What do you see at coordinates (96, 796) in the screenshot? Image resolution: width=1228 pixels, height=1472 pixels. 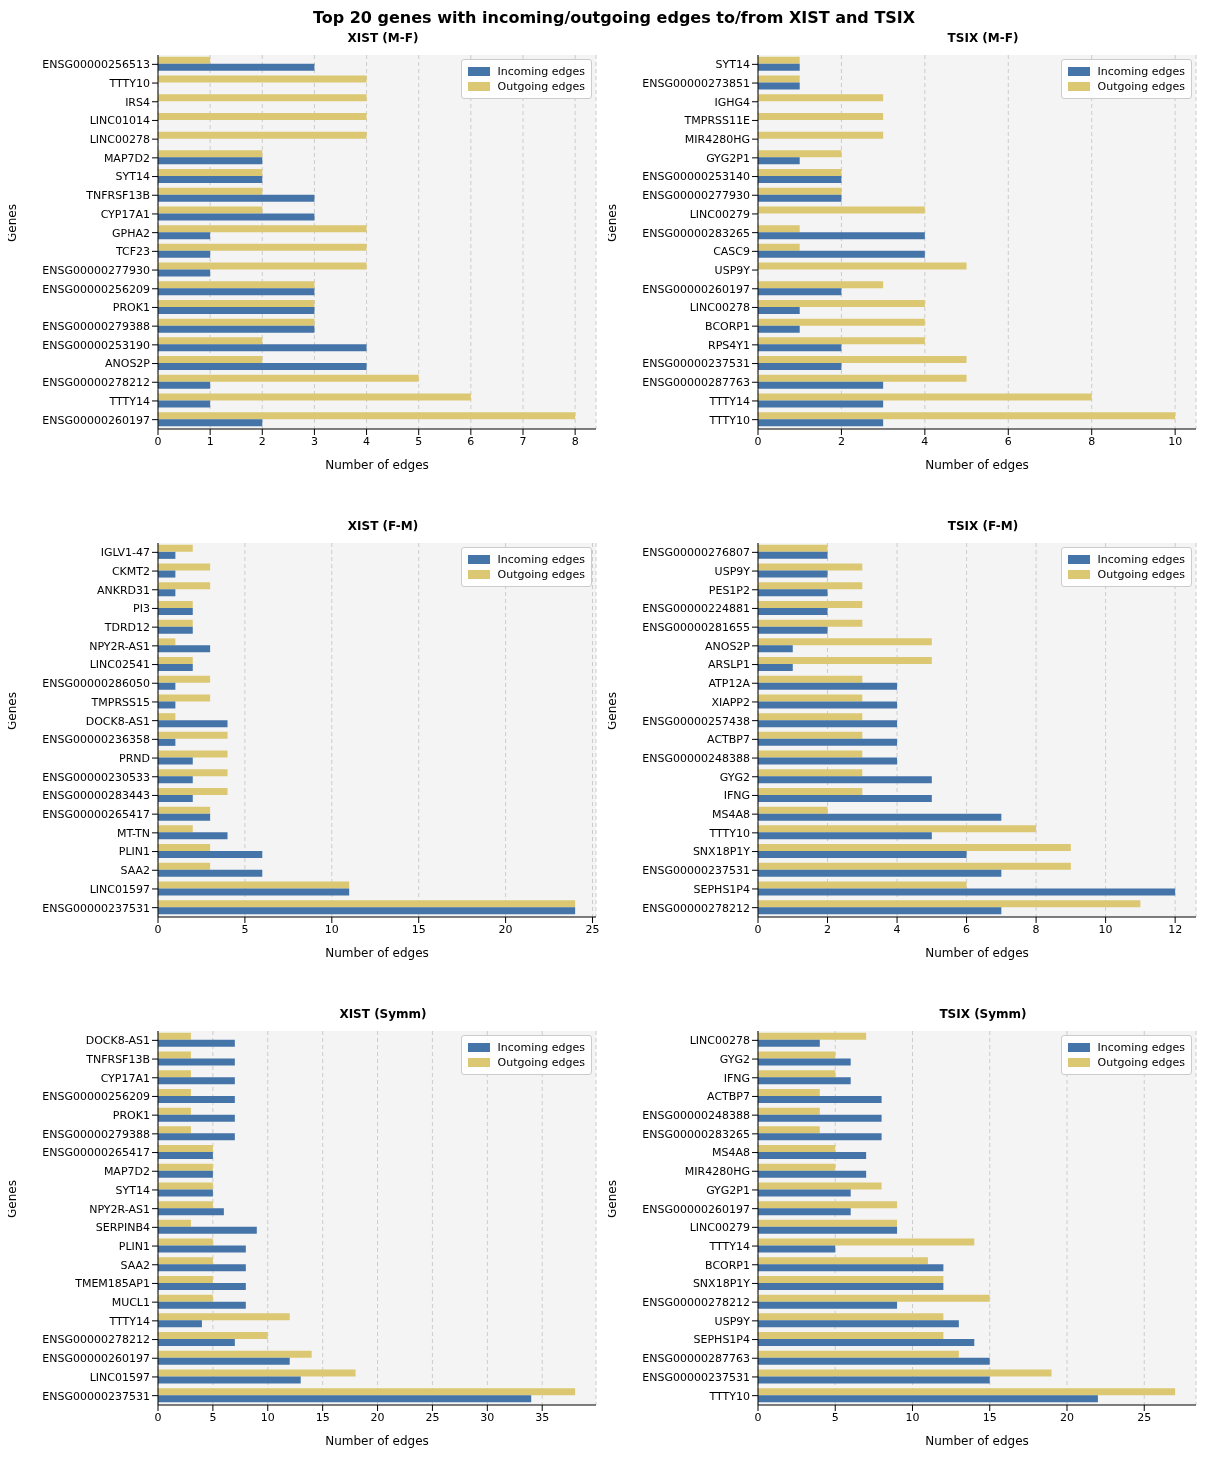 I see `y-tick-label: ENSG00000283443` at bounding box center [96, 796].